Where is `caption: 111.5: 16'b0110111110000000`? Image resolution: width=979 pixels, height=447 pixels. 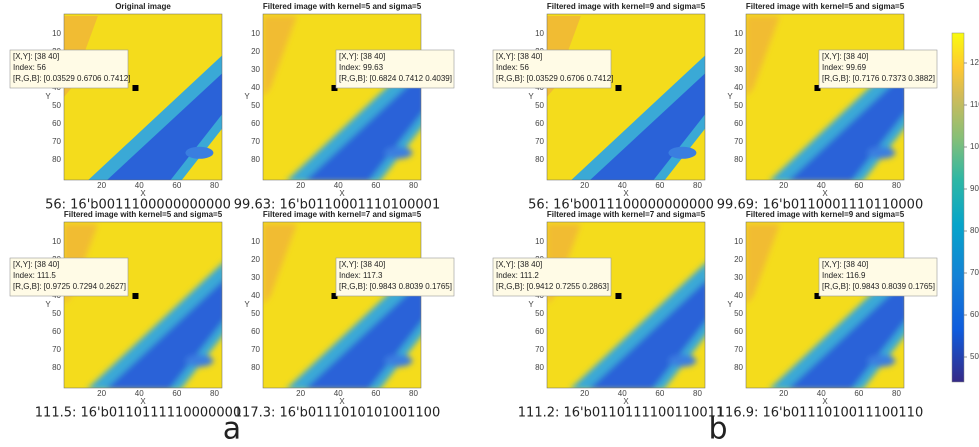
caption: 111.5: 16'b0110111110000000 is located at coordinates (138, 413).